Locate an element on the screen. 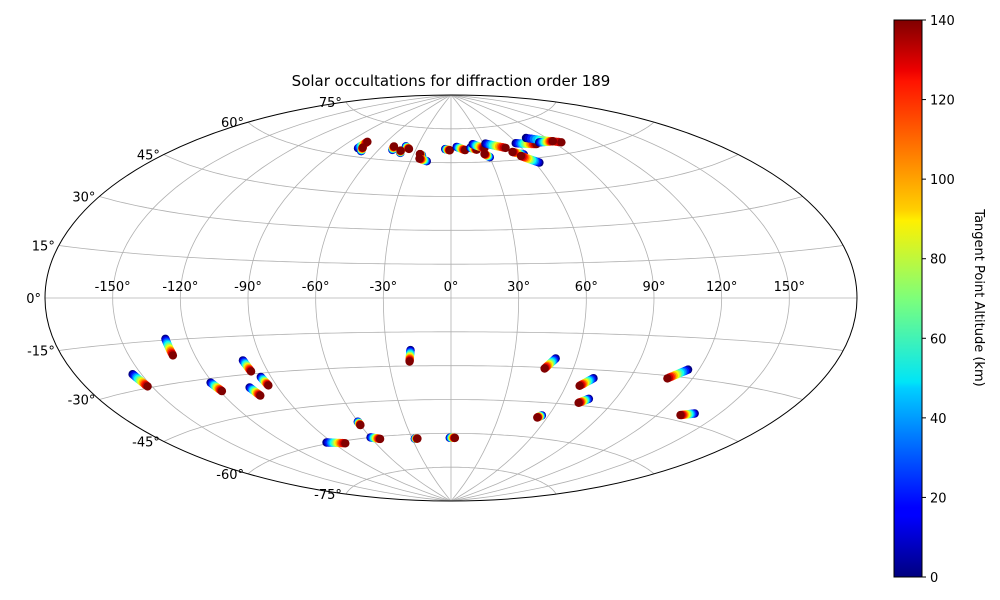 The height and width of the screenshot is (600, 1000). latitude-tick-label: 0° is located at coordinates (33, 299).